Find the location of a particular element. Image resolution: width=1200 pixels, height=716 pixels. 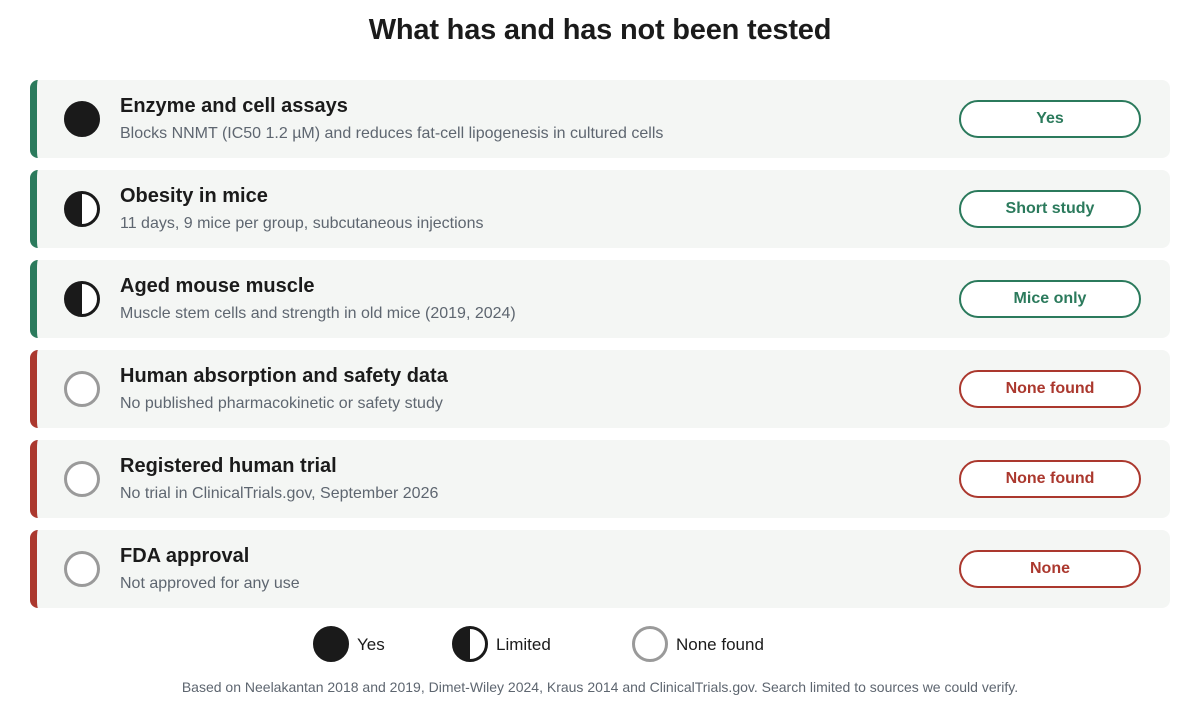

status-badge: None is located at coordinates (1050, 569).